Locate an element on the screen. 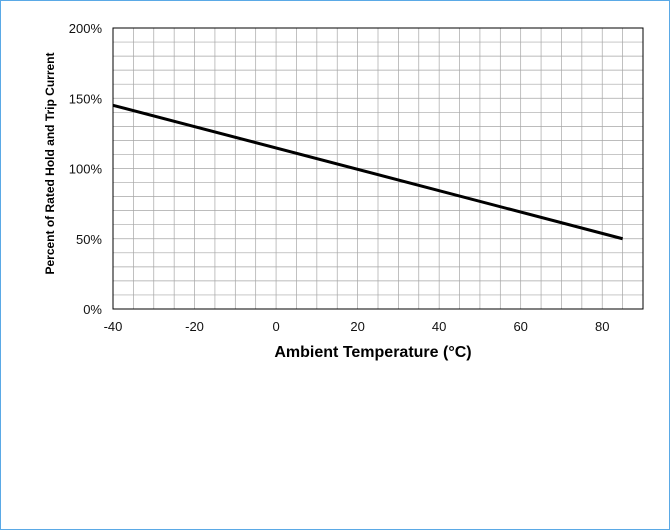  x-tick-label: -20 is located at coordinates (194, 326).